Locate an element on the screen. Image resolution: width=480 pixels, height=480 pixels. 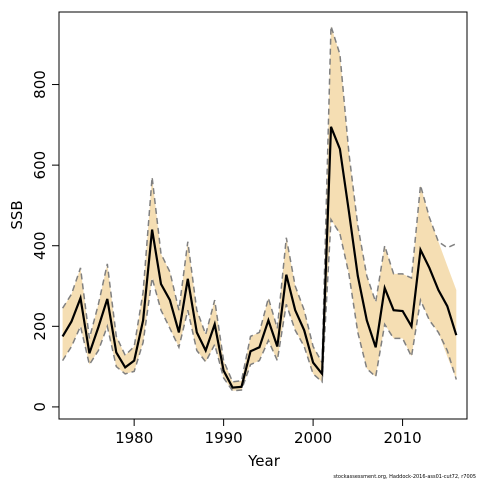
y-axis-title: SSB is located at coordinates (17, 214).